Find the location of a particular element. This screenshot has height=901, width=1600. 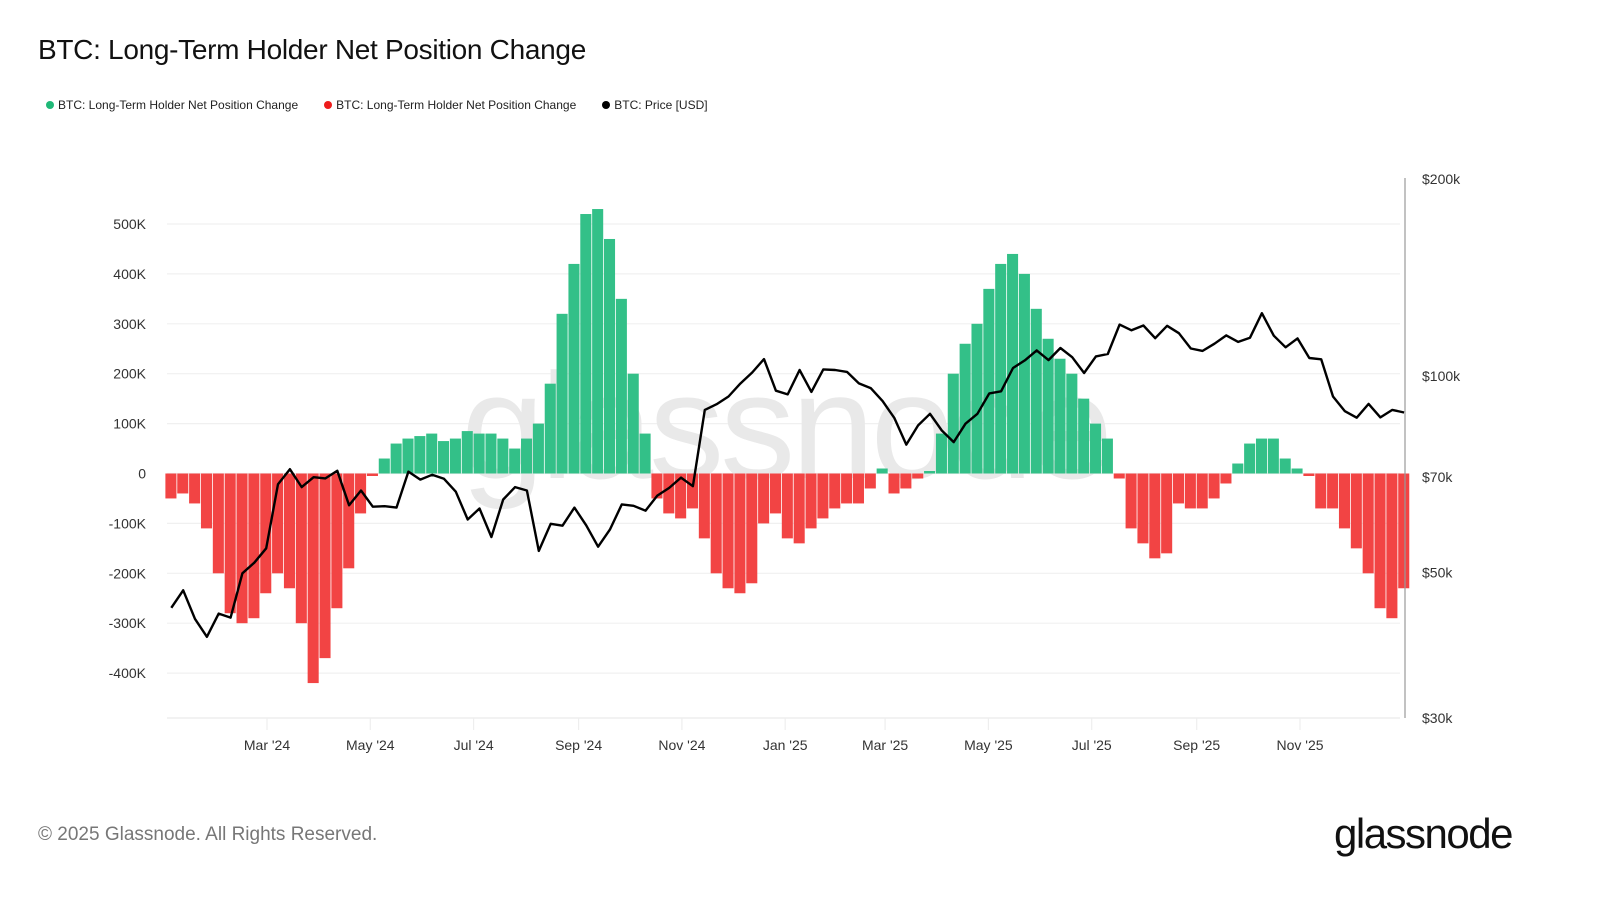

x-tick-label: Mar '24 is located at coordinates (267, 745).